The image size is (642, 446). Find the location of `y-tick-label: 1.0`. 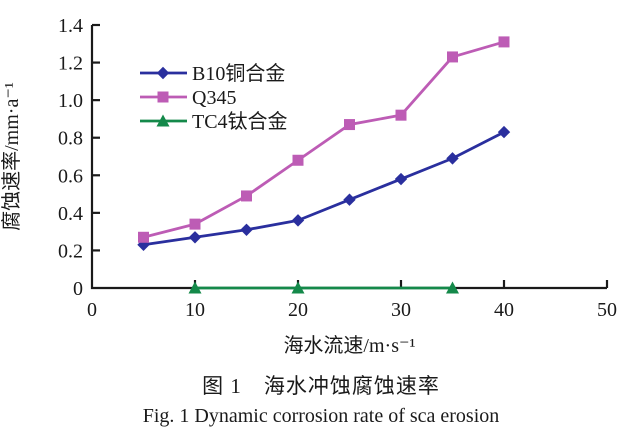

y-tick-label: 1.0 is located at coordinates (70, 101).